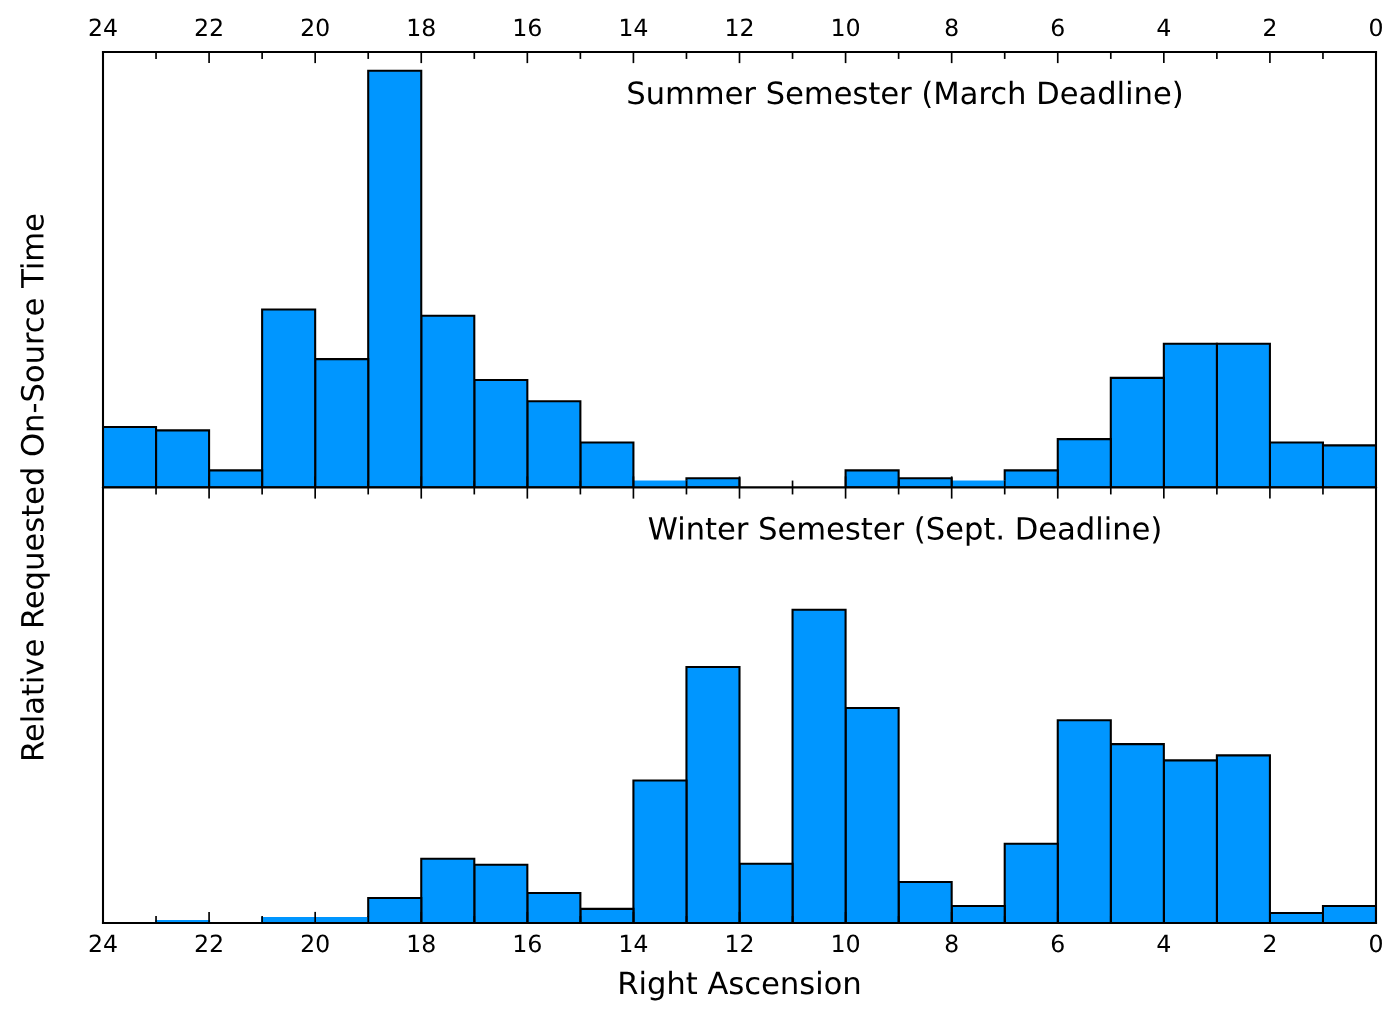  What do you see at coordinates (740, 985) in the screenshot?
I see `x-axis-title: Right Ascension` at bounding box center [740, 985].